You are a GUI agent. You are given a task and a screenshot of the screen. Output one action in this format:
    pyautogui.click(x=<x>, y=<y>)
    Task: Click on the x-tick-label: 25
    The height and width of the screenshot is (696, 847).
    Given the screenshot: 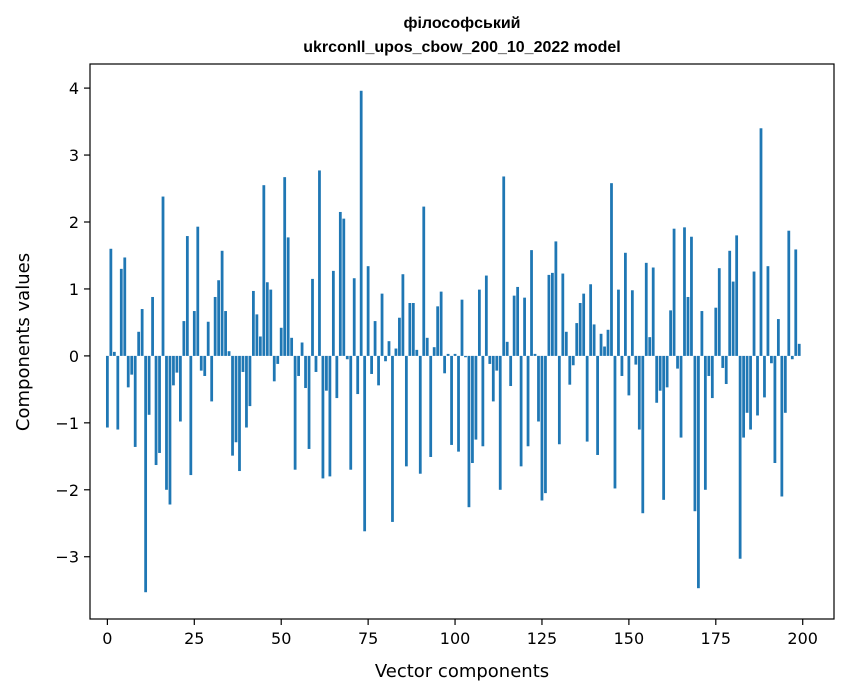 What is the action you would take?
    pyautogui.click(x=194, y=638)
    